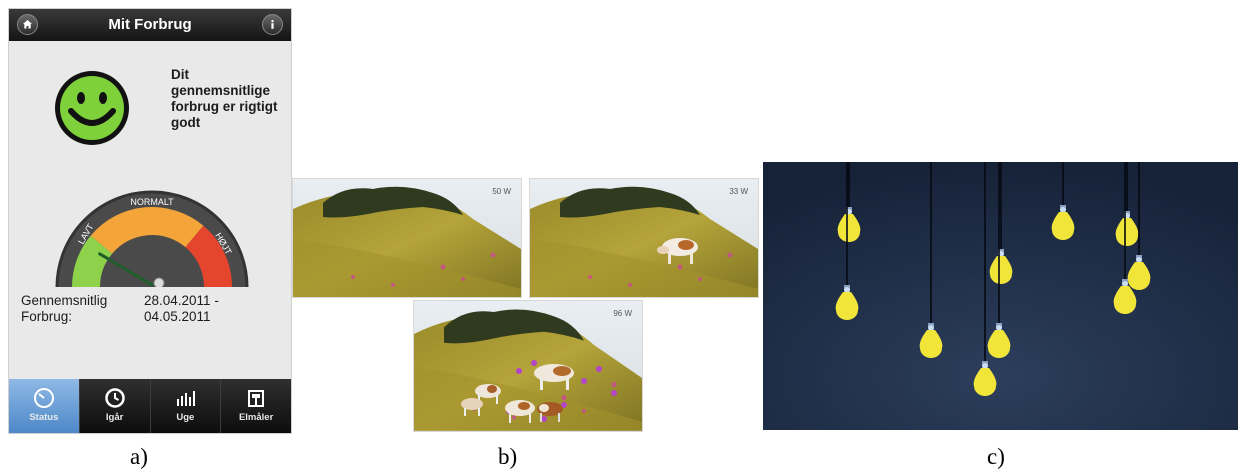  What do you see at coordinates (126, 269) in the screenshot?
I see `gauge-needle` at bounding box center [126, 269].